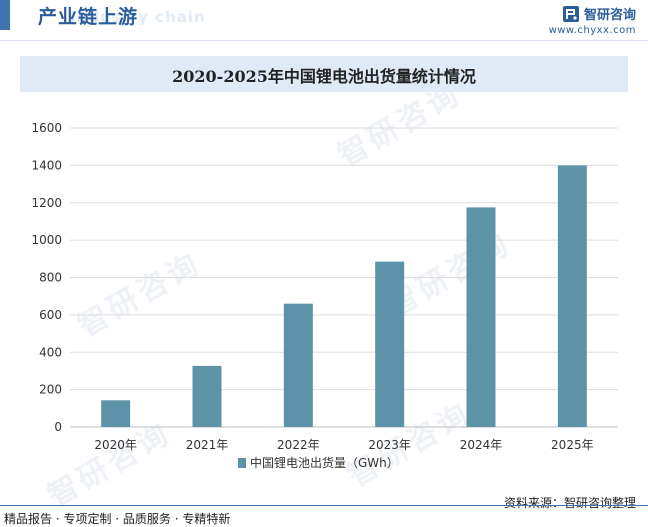 Image resolution: width=648 pixels, height=527 pixels. I want to click on y-tick-label: 0, so click(58, 427).